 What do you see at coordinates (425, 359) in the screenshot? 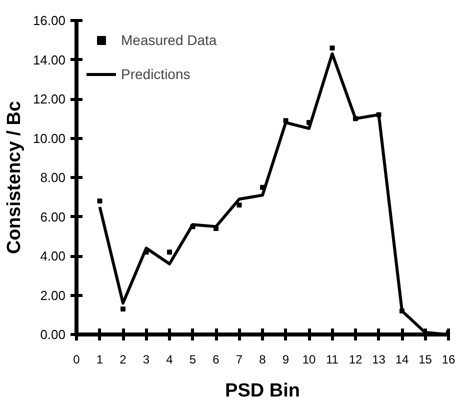
I see `x-tick-label: 15` at bounding box center [425, 359].